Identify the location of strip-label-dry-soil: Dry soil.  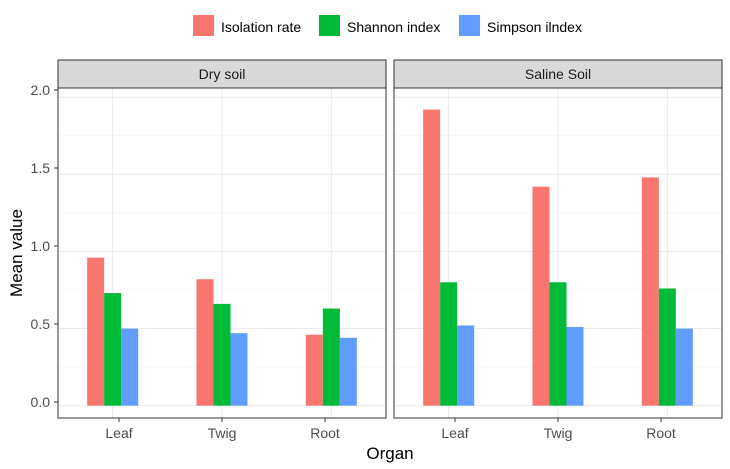
(222, 74).